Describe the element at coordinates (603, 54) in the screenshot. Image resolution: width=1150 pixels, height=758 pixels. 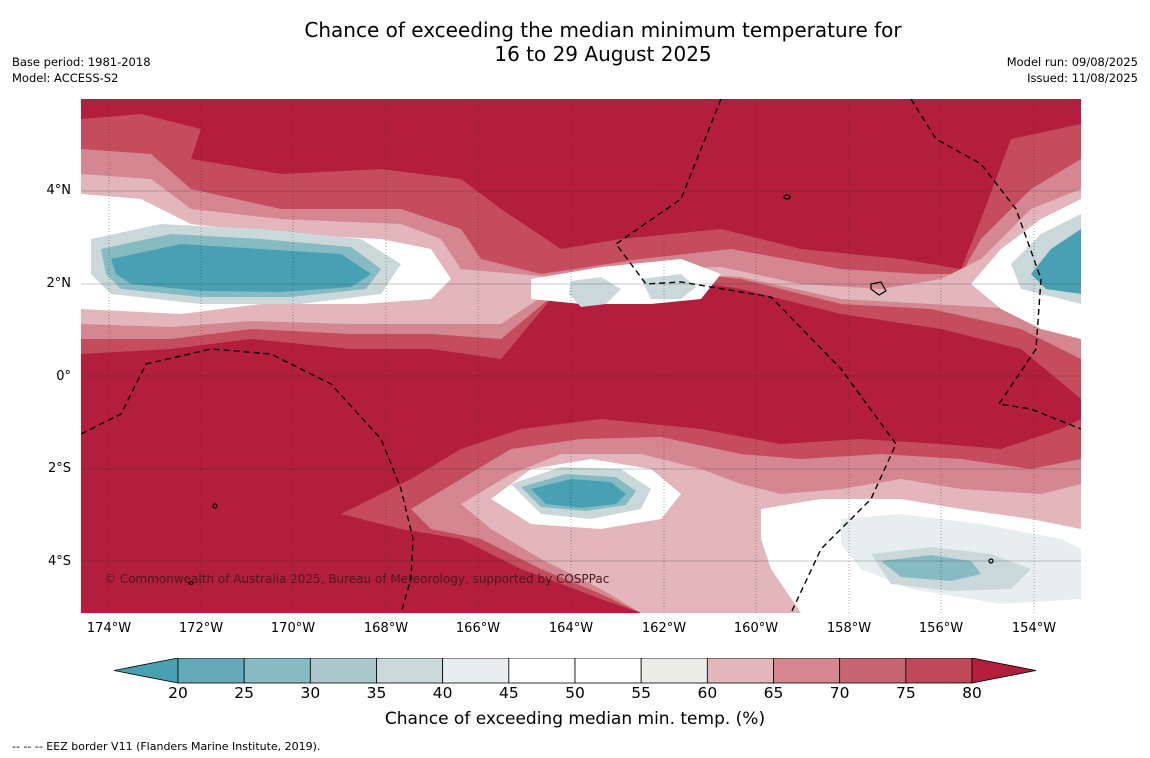
I see `title-line-2: 16 to 29 August 2025` at that location.